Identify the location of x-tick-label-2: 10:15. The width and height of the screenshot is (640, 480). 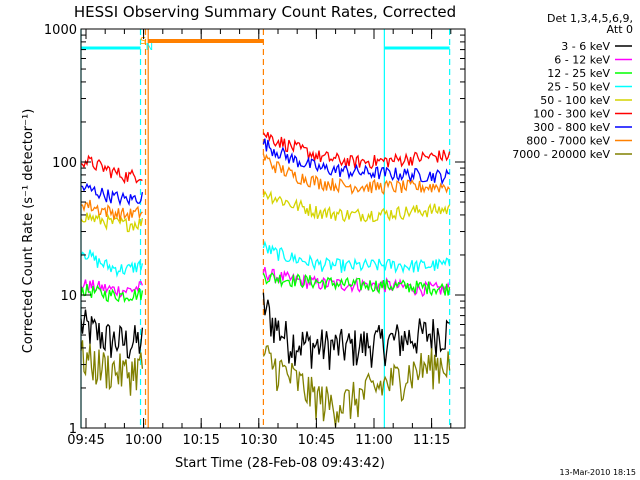
(200, 440).